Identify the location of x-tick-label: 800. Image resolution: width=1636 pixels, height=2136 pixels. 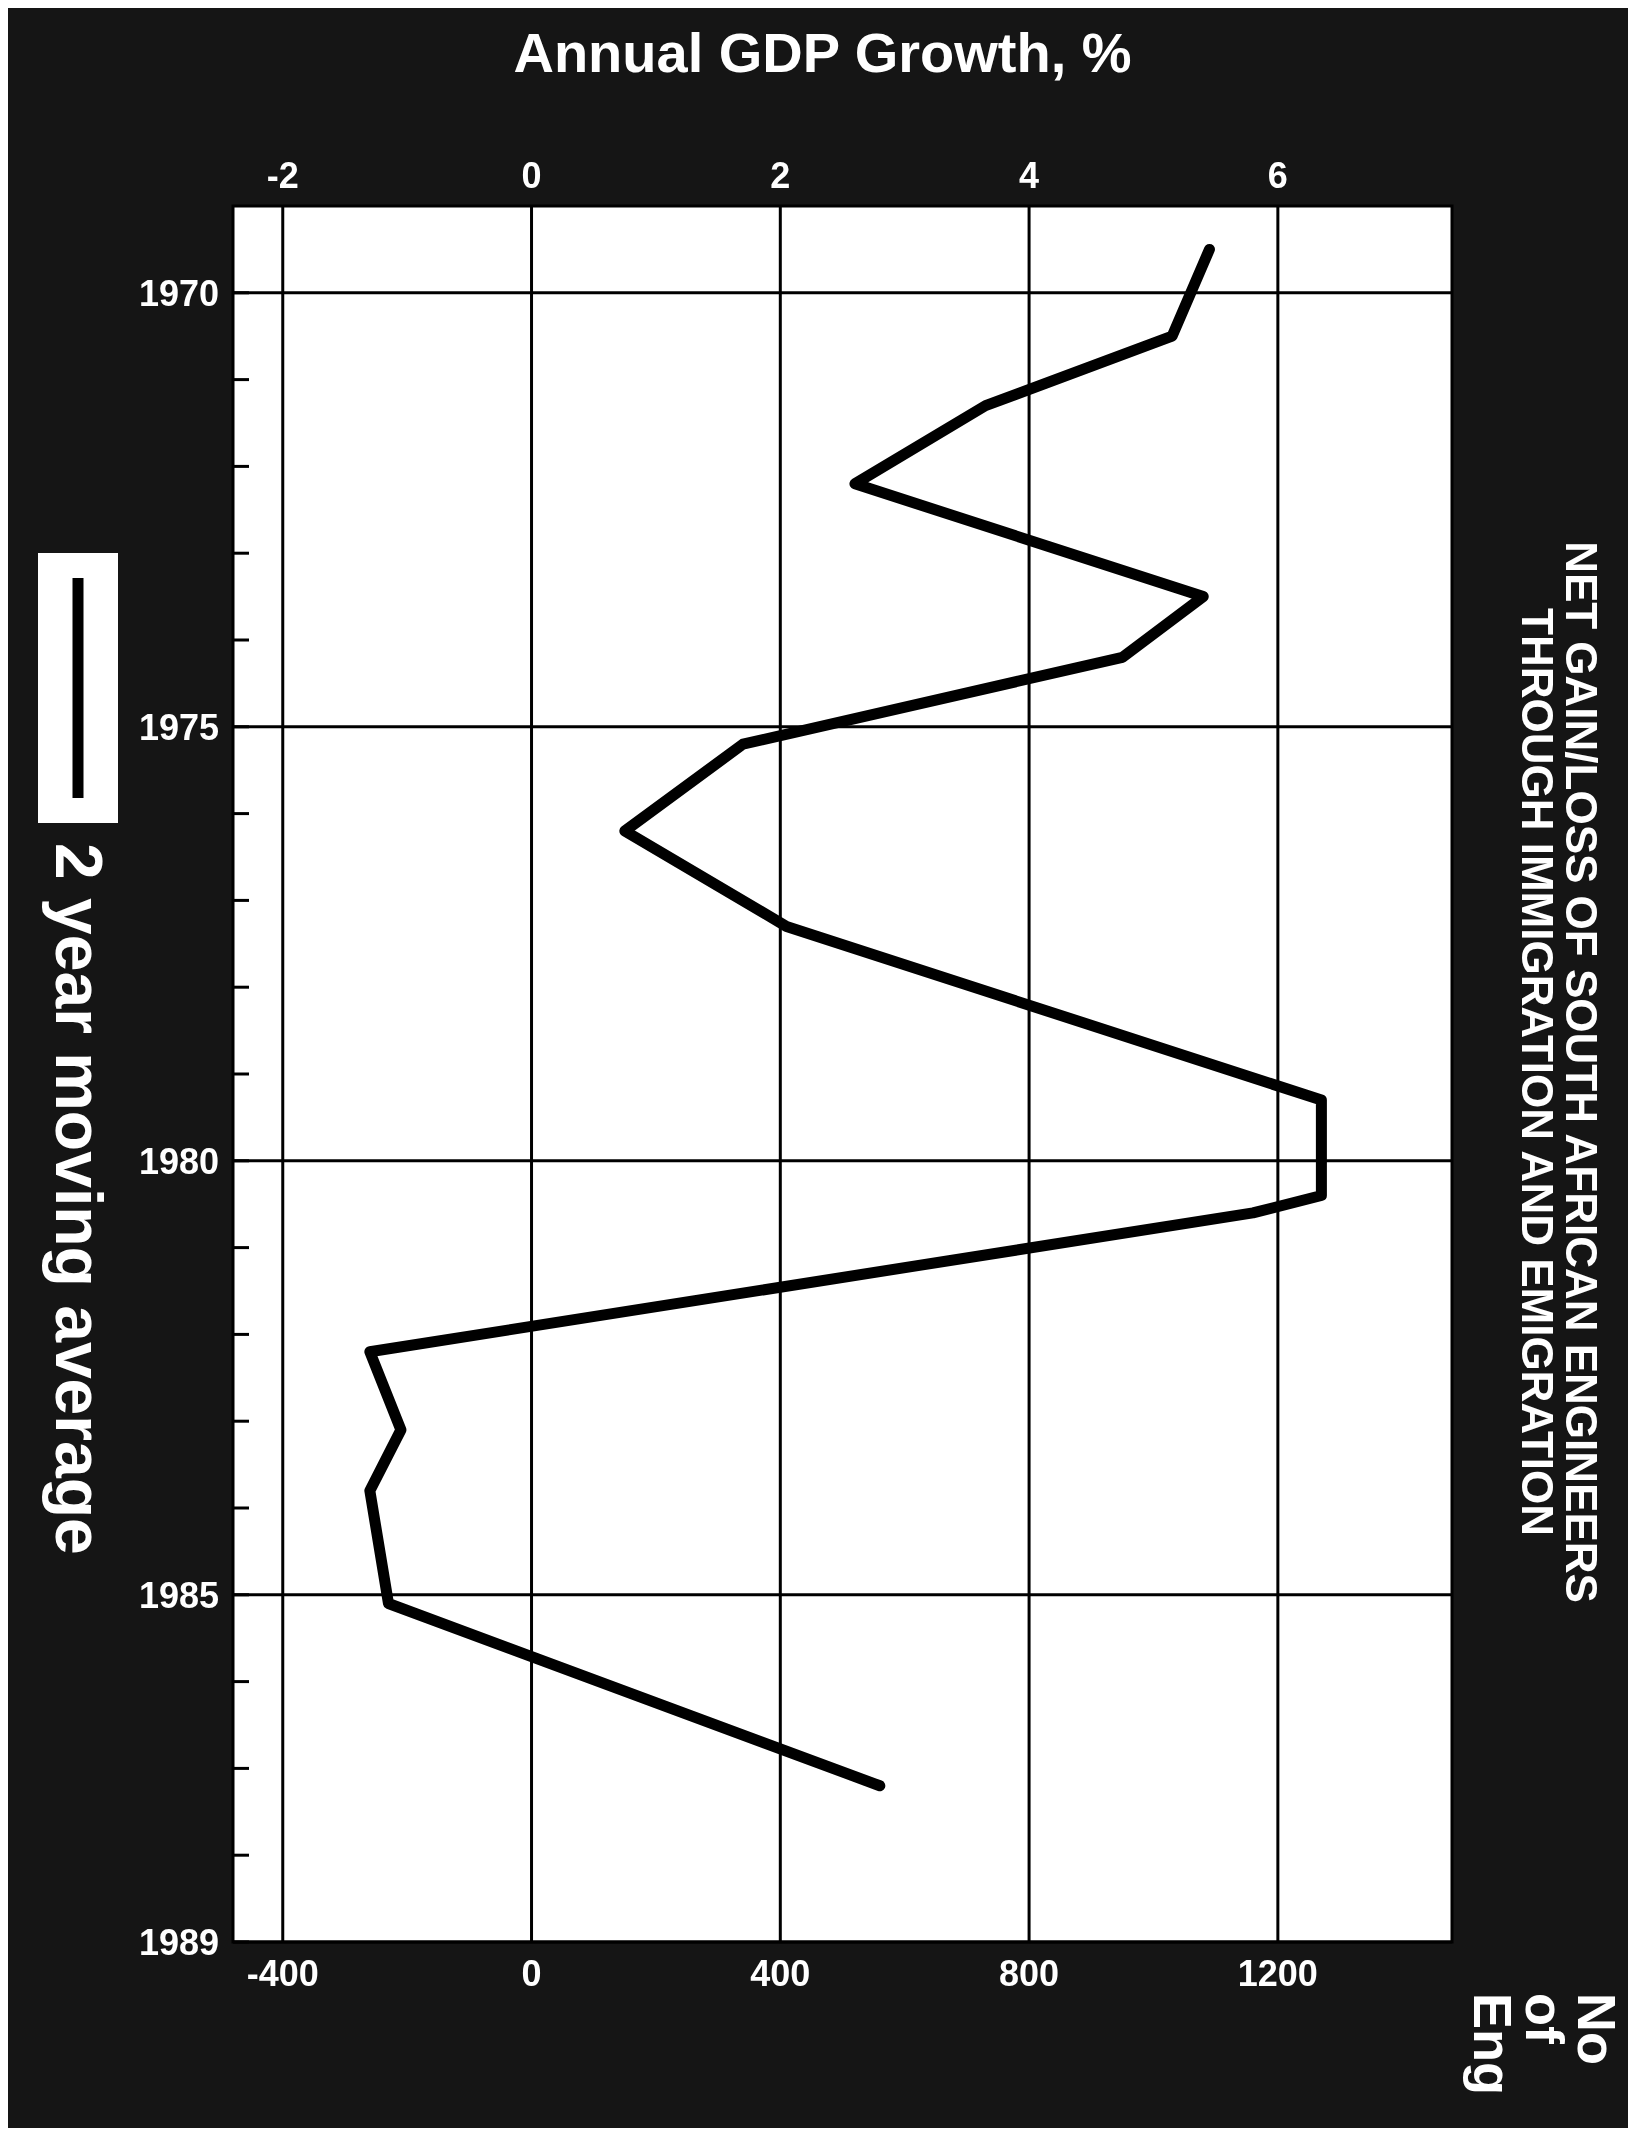
(1029, 1973).